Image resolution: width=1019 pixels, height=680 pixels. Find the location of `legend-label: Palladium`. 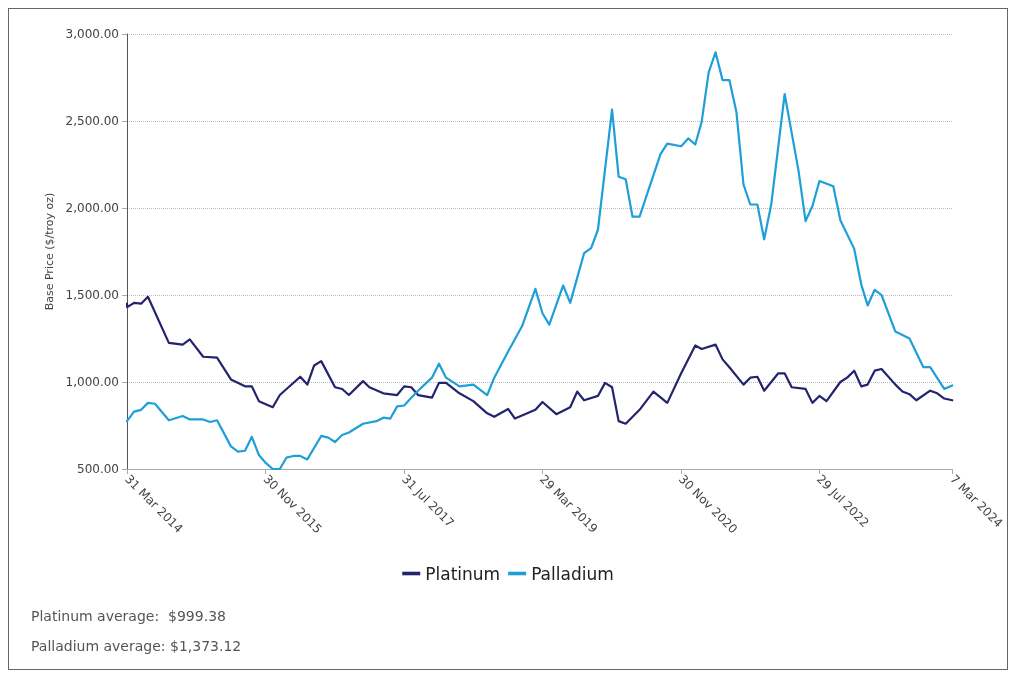

legend-label: Palladium is located at coordinates (572, 573).